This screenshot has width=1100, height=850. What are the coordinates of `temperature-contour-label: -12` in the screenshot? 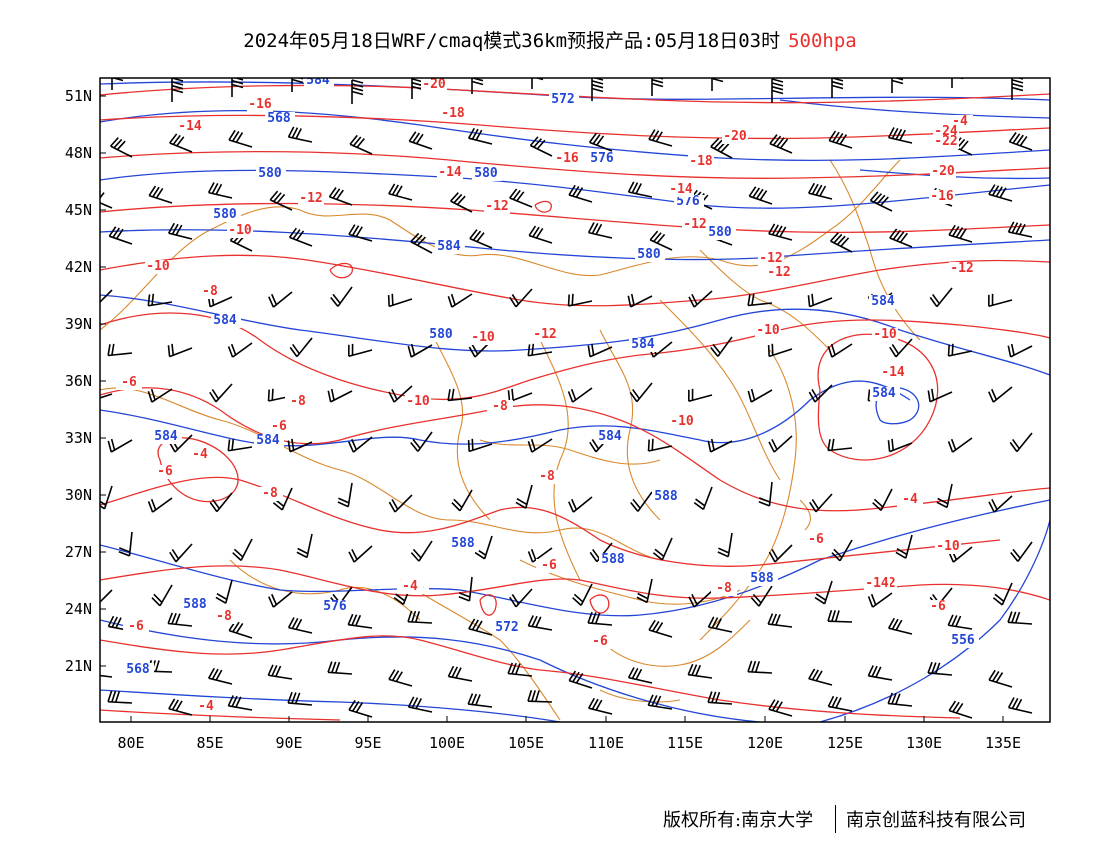 It's located at (544, 334).